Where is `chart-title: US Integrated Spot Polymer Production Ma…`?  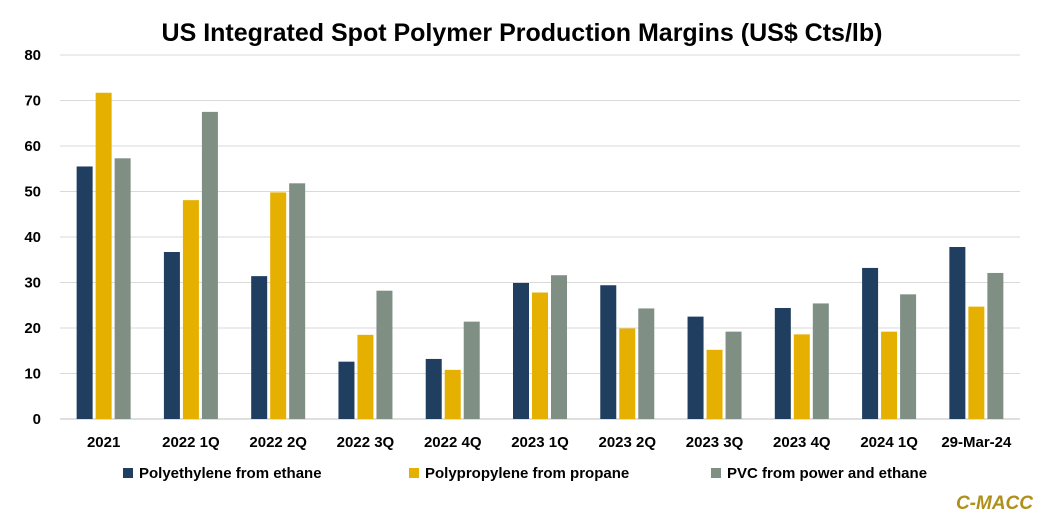 chart-title: US Integrated Spot Polymer Production Ma… is located at coordinates (522, 33).